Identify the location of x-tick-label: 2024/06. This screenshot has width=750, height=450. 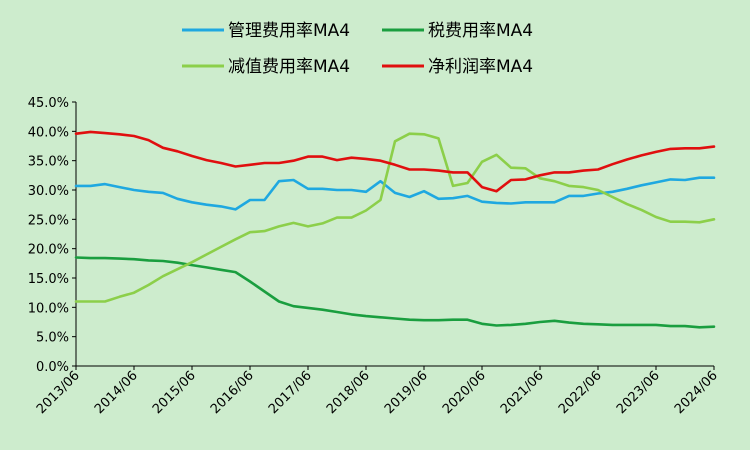
(696, 392).